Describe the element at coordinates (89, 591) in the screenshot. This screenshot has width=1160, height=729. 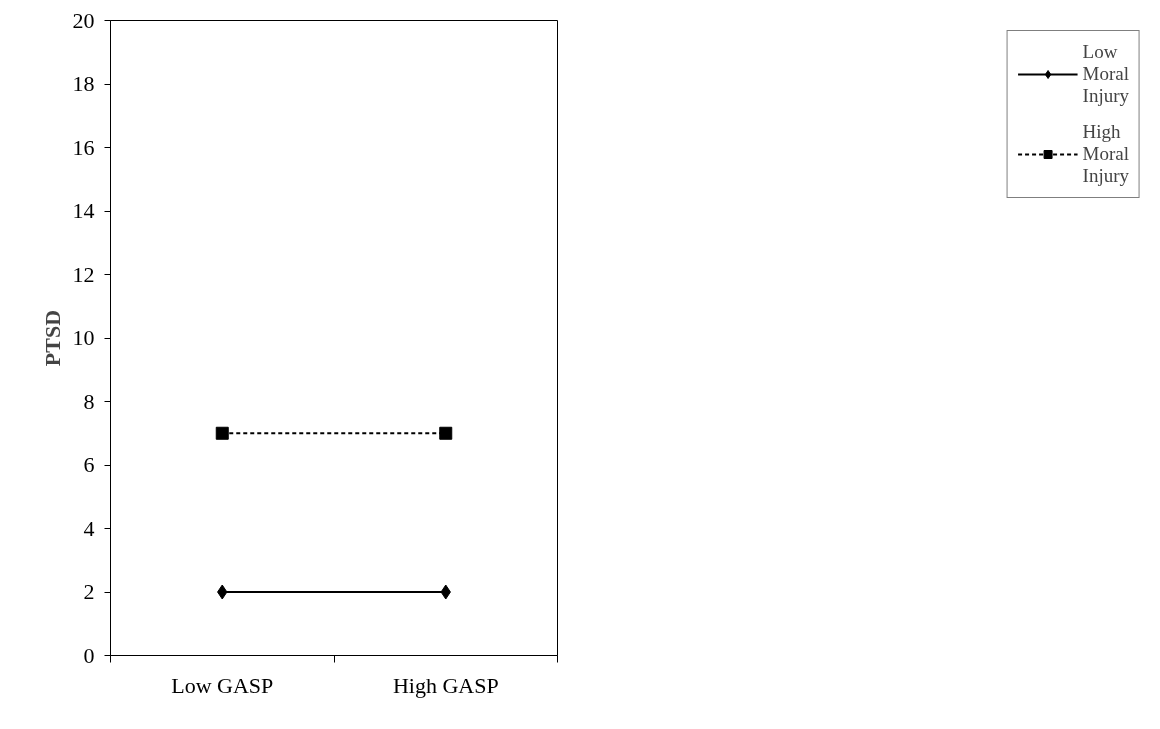
I see `y-tick-label: 2` at that location.